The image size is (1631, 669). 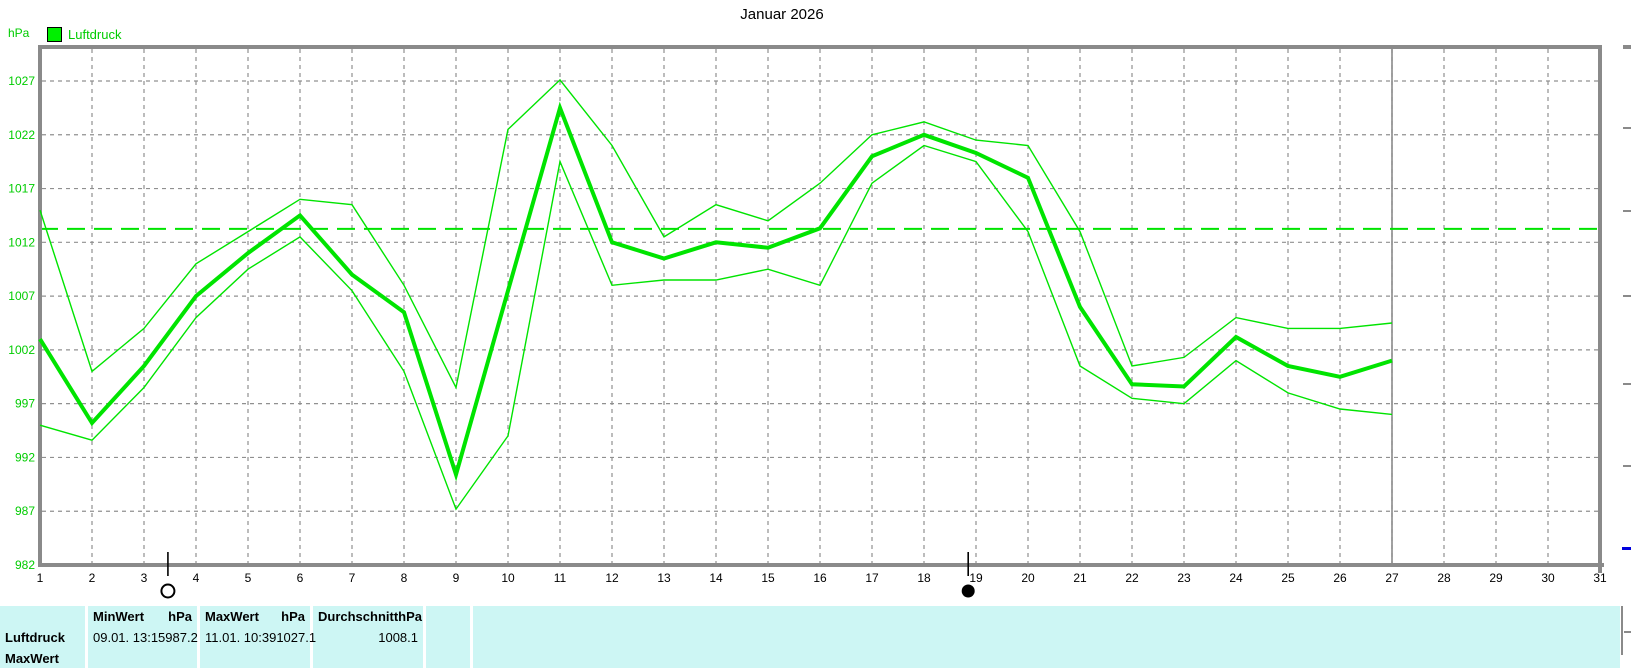 What do you see at coordinates (1028, 578) in the screenshot?
I see `x-tick-label: 20` at bounding box center [1028, 578].